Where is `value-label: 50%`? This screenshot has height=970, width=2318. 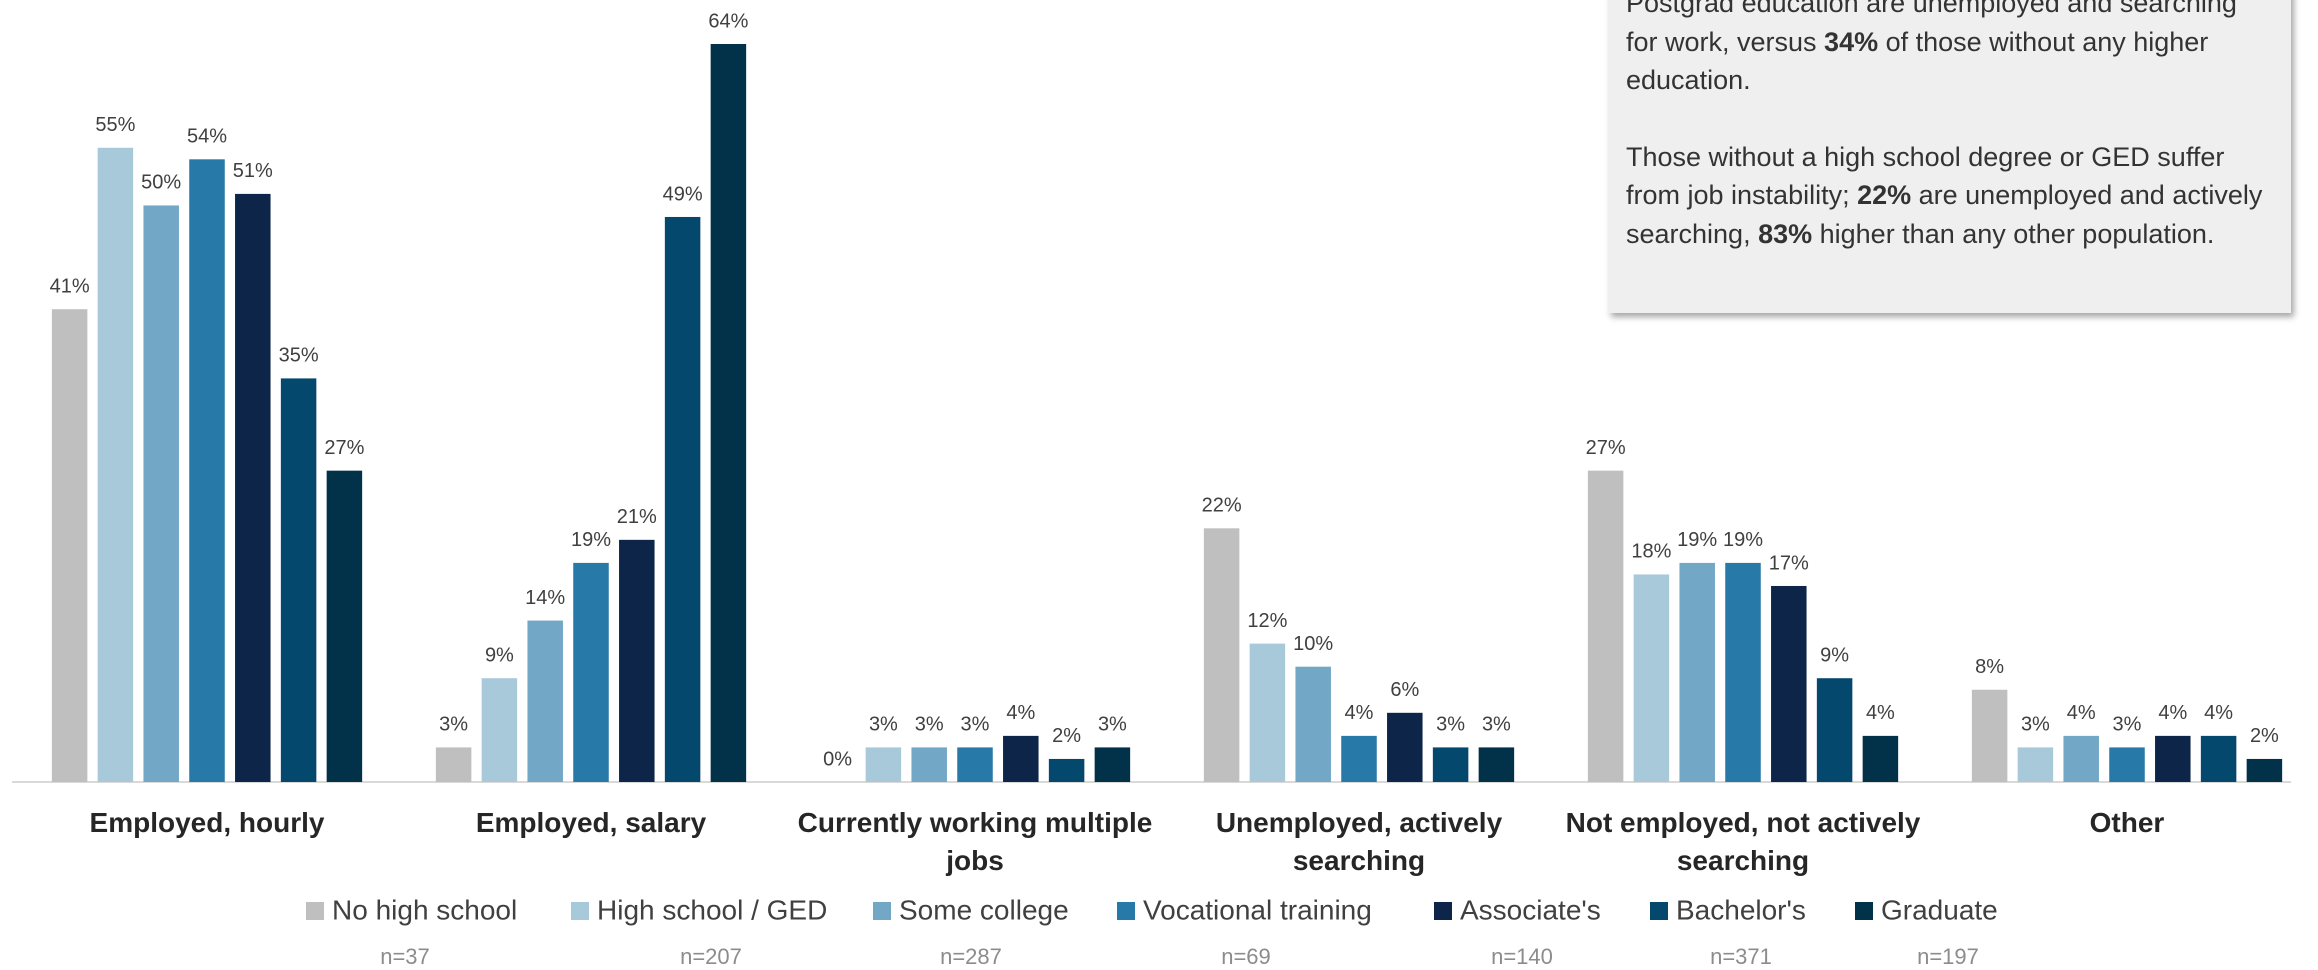 value-label: 50% is located at coordinates (161, 183).